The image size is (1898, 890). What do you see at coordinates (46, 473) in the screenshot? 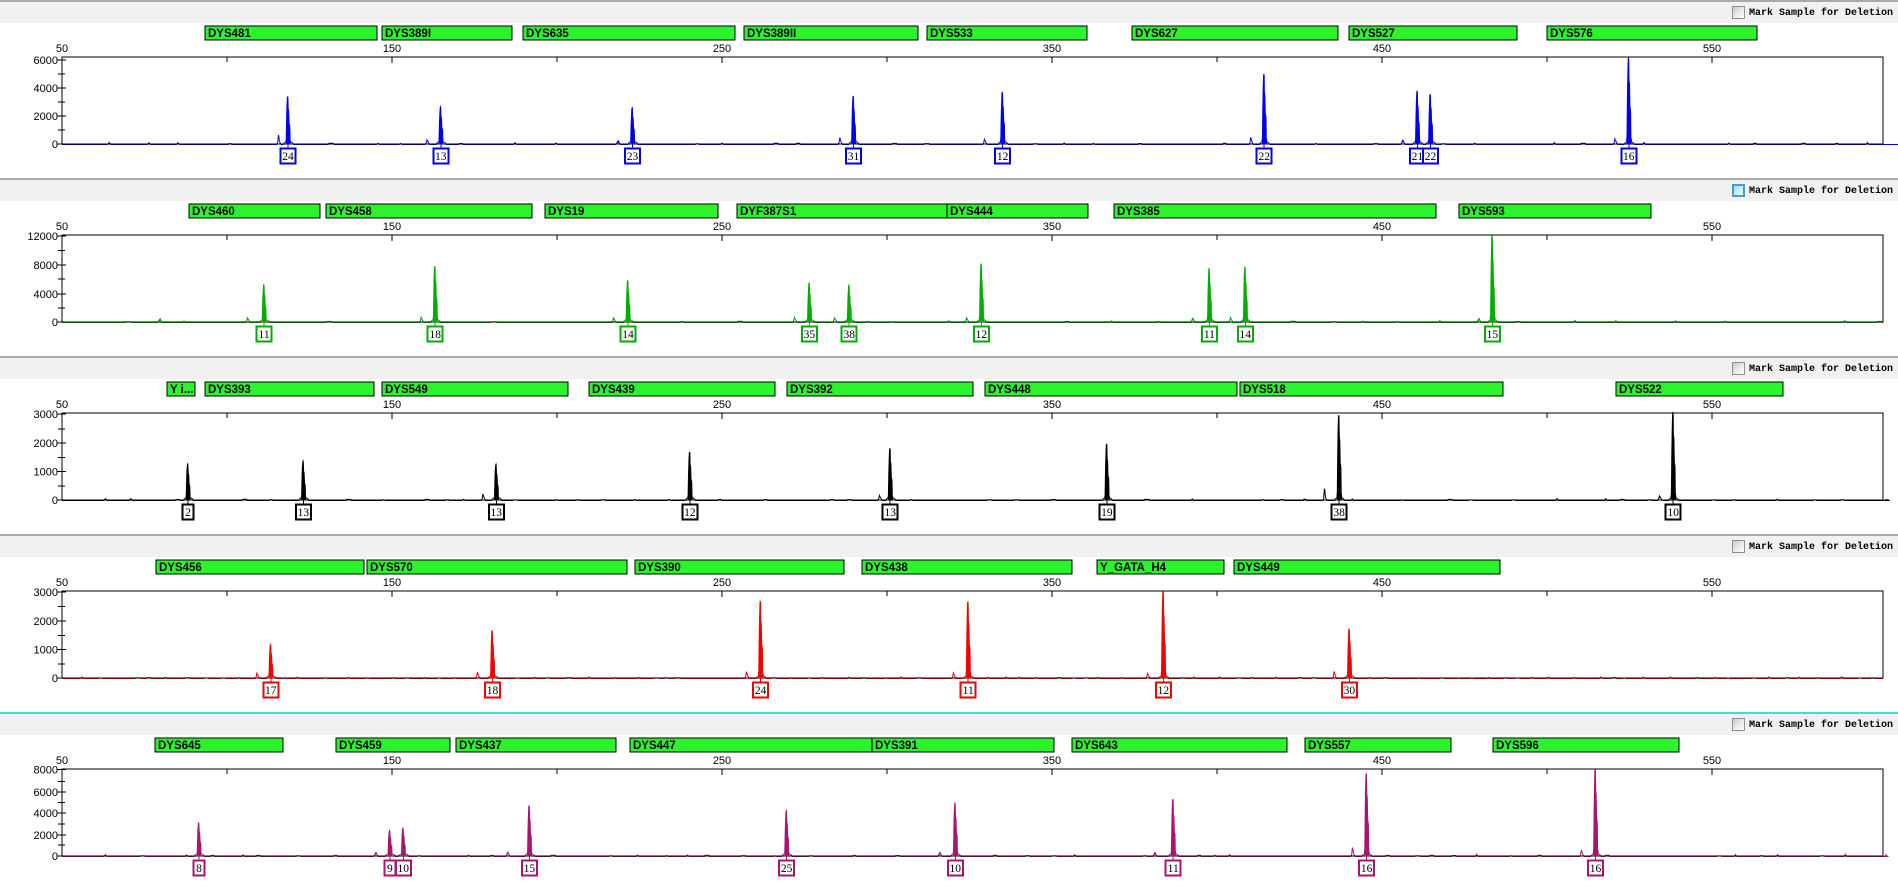
I see `svg-text: 1000` at bounding box center [46, 473].